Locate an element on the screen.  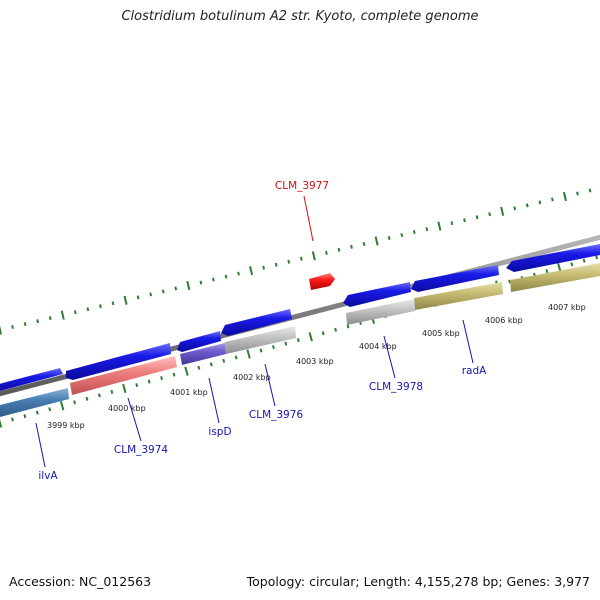
gene-label-ilva: ilvA is located at coordinates (48, 476).